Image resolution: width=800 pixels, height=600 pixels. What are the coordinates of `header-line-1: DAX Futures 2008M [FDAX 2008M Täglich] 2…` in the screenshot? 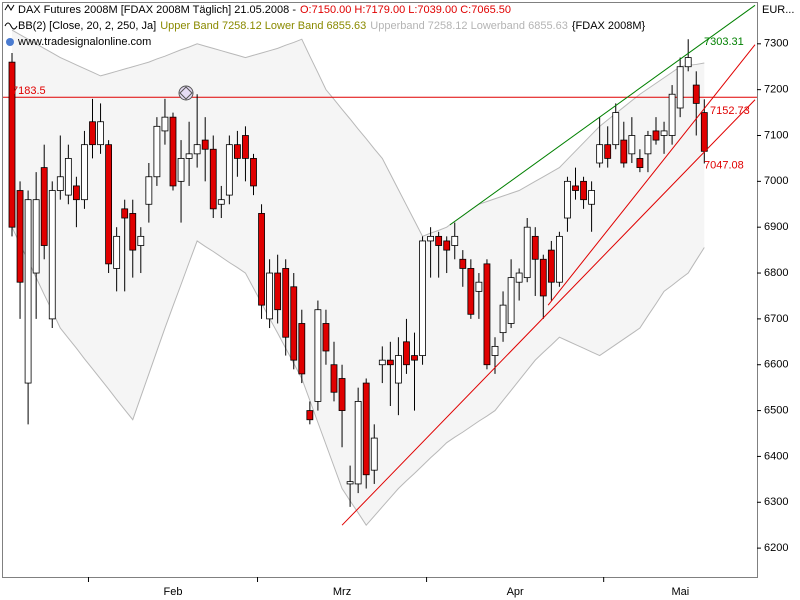 It's located at (266, 10).